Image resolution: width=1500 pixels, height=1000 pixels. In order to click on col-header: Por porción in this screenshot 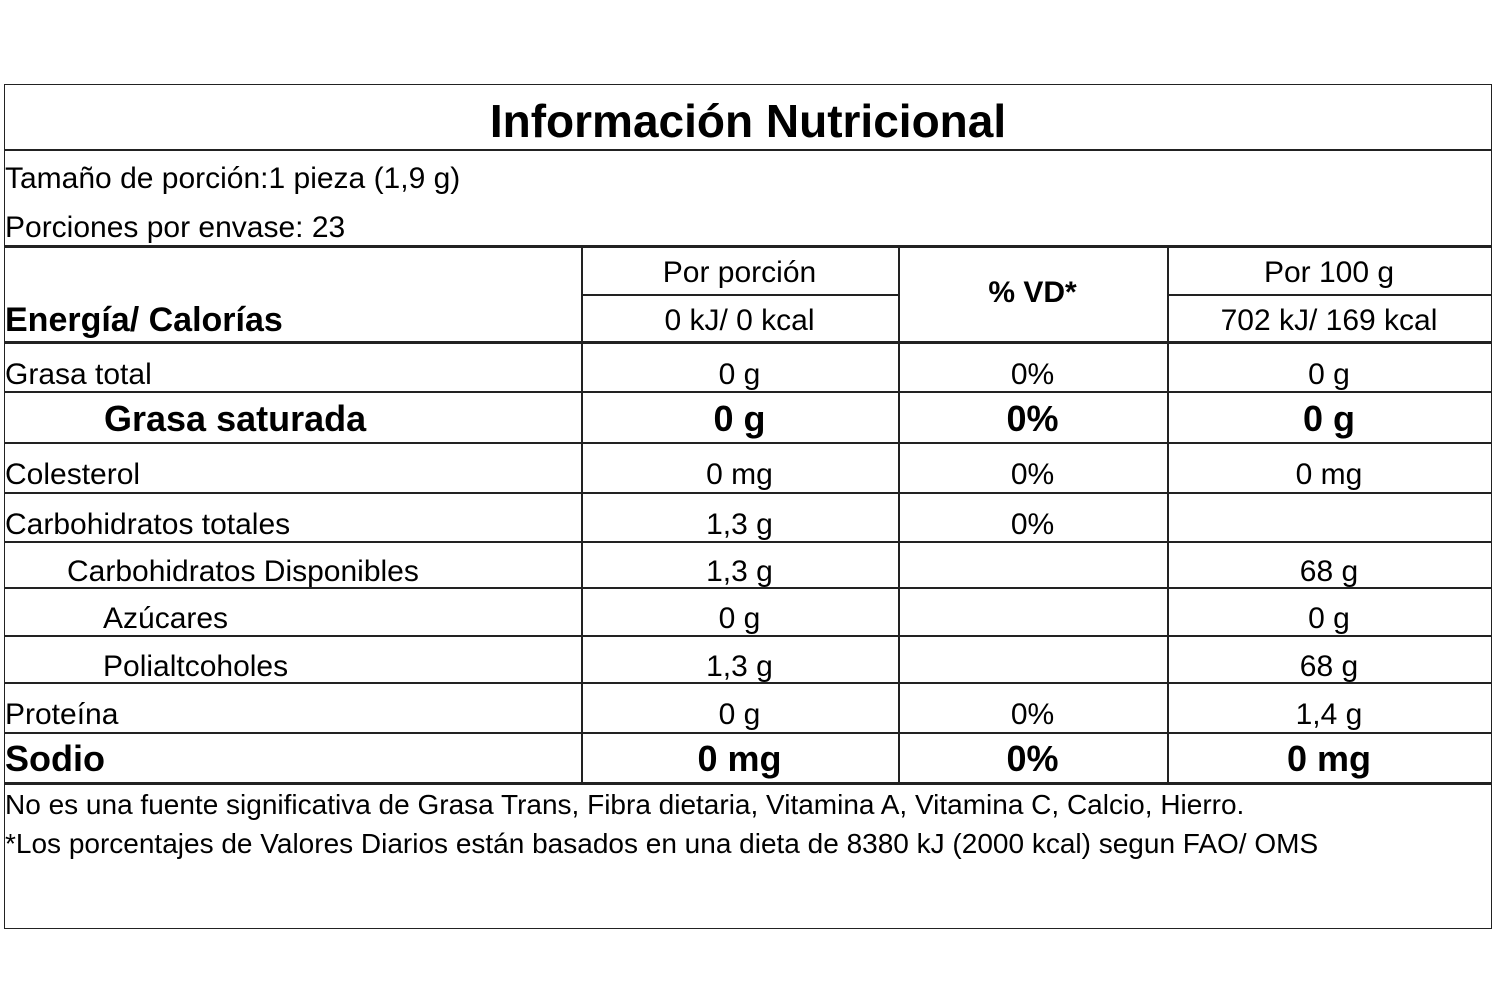, I will do `click(739, 272)`.